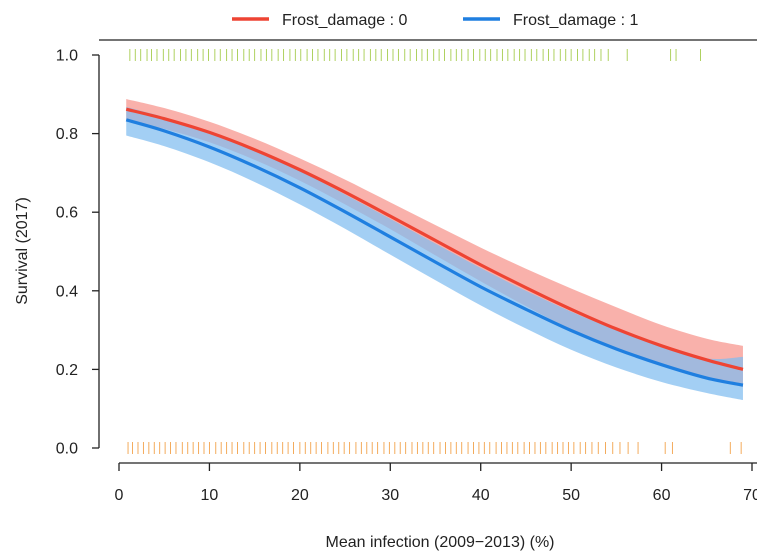 The image size is (757, 557). Describe the element at coordinates (210, 495) in the screenshot. I see `x-tick-label-1: 10` at that location.